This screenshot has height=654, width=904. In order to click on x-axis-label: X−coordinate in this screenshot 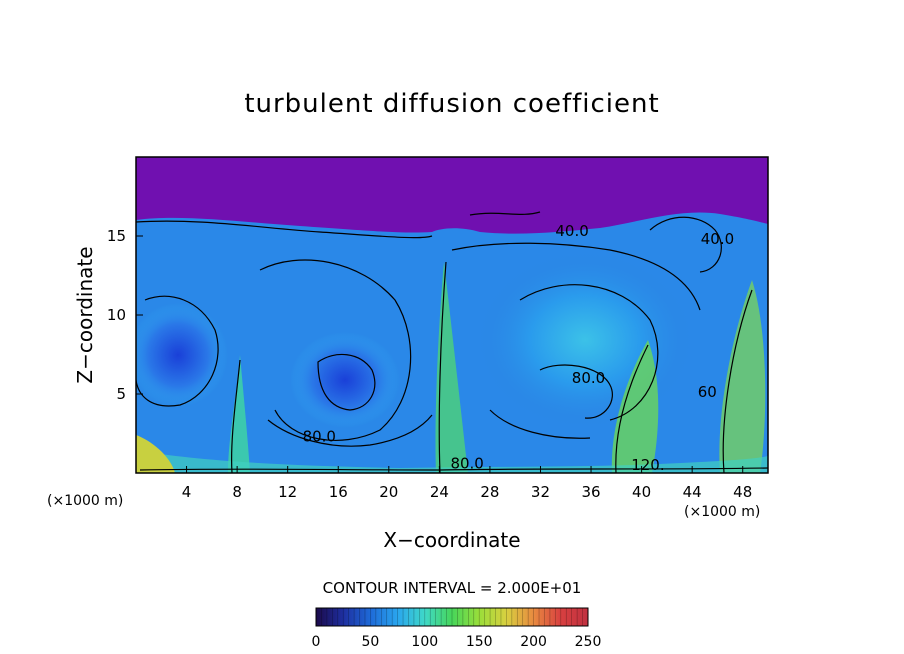, I will do `click(451, 540)`.